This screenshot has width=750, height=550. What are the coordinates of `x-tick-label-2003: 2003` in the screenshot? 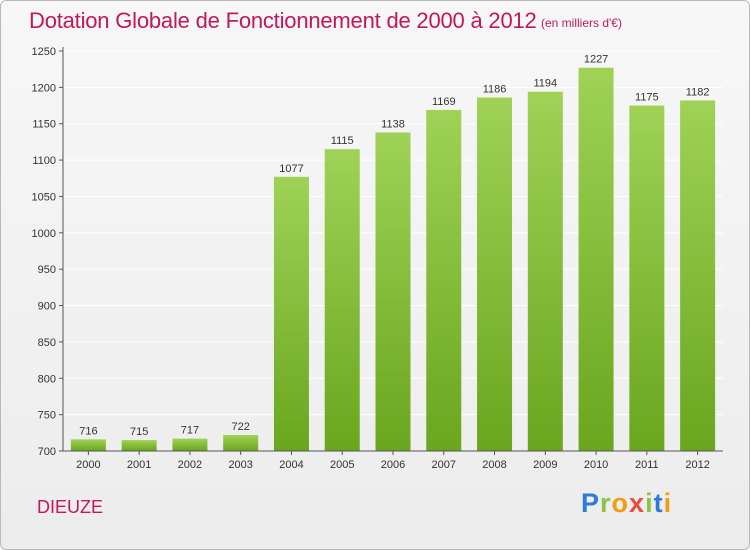 It's located at (240, 465).